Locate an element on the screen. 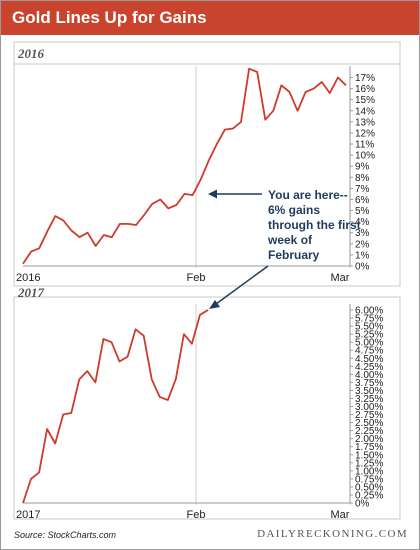 The height and width of the screenshot is (550, 420). annotation-text-line: You are here-- is located at coordinates (308, 195).